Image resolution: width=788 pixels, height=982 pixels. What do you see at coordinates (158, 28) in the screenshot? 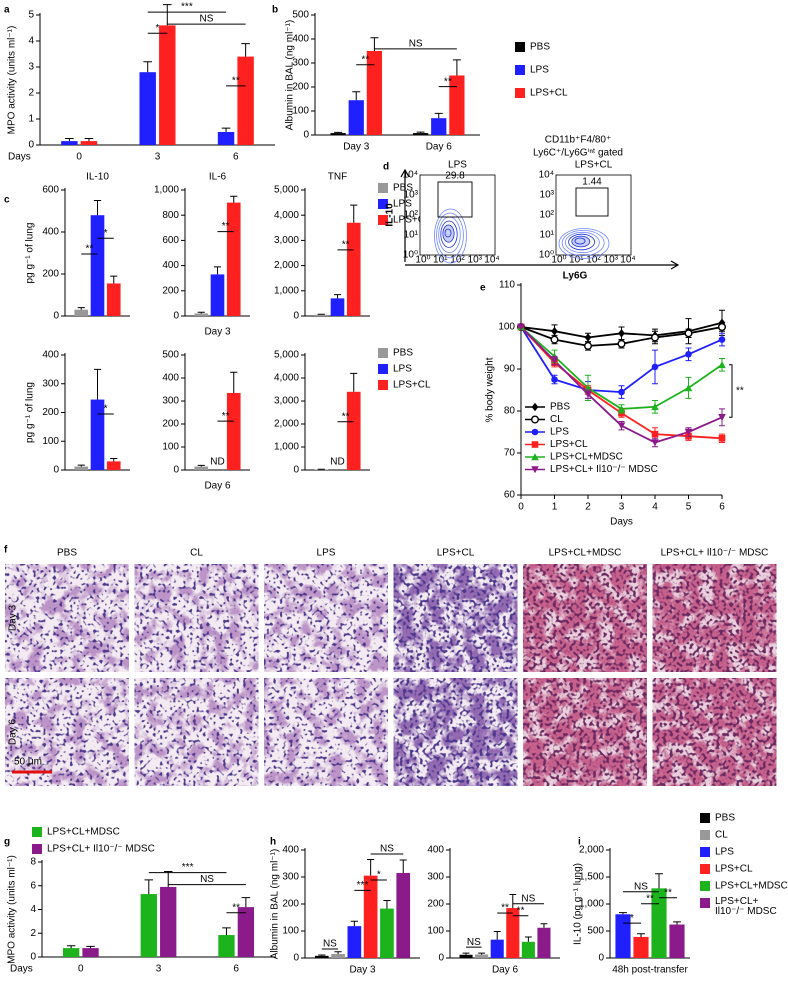
I see `significance-label: *` at bounding box center [158, 28].